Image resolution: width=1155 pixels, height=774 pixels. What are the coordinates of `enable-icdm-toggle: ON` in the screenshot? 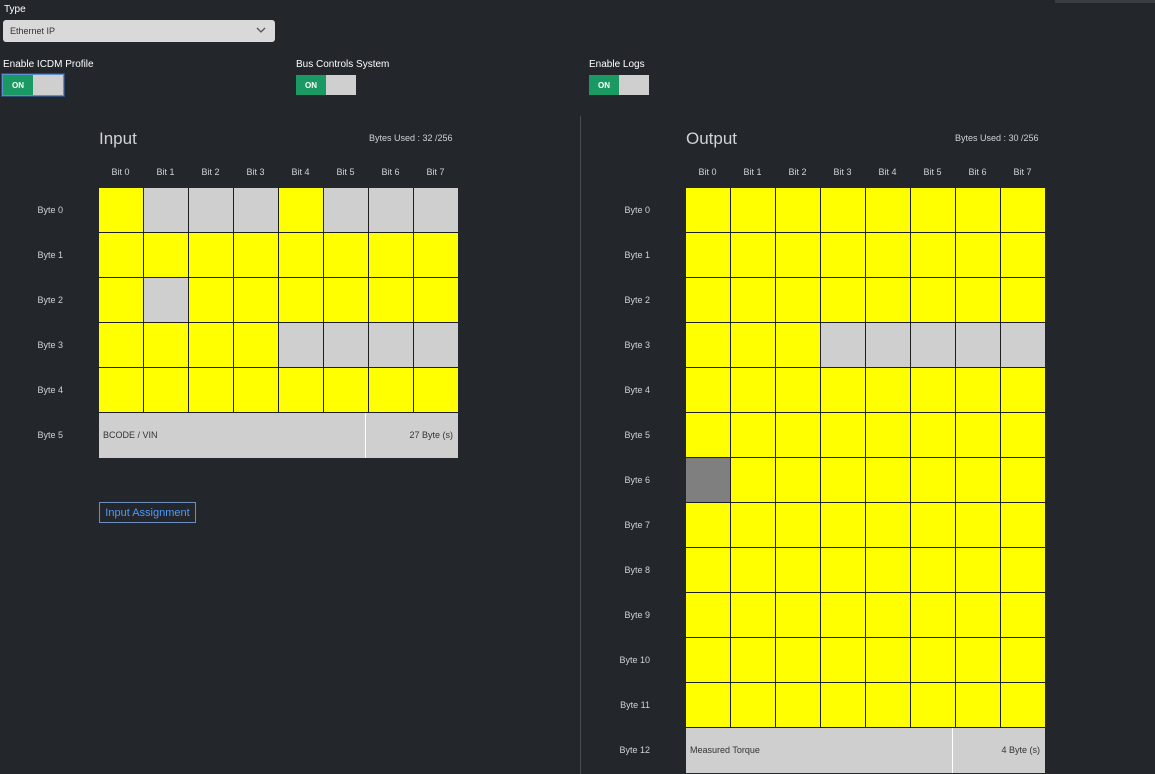 It's located at (33, 85).